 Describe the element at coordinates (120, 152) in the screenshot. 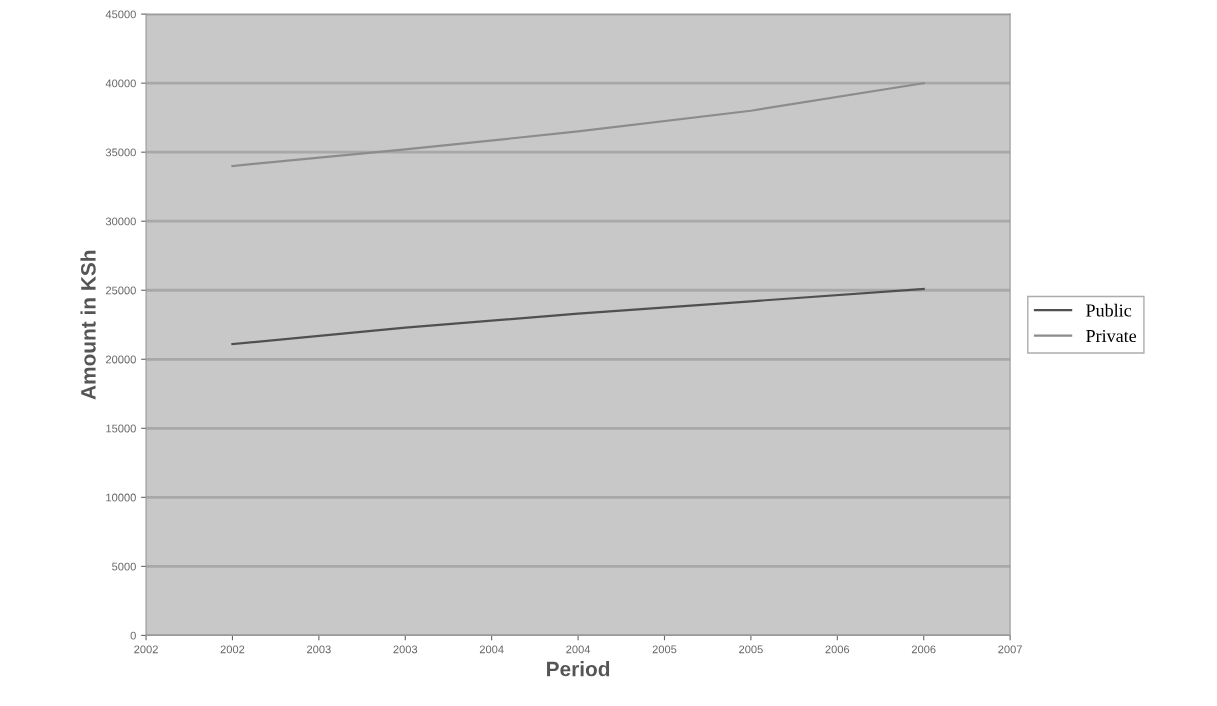

I see `y-tick-label: 35000` at that location.